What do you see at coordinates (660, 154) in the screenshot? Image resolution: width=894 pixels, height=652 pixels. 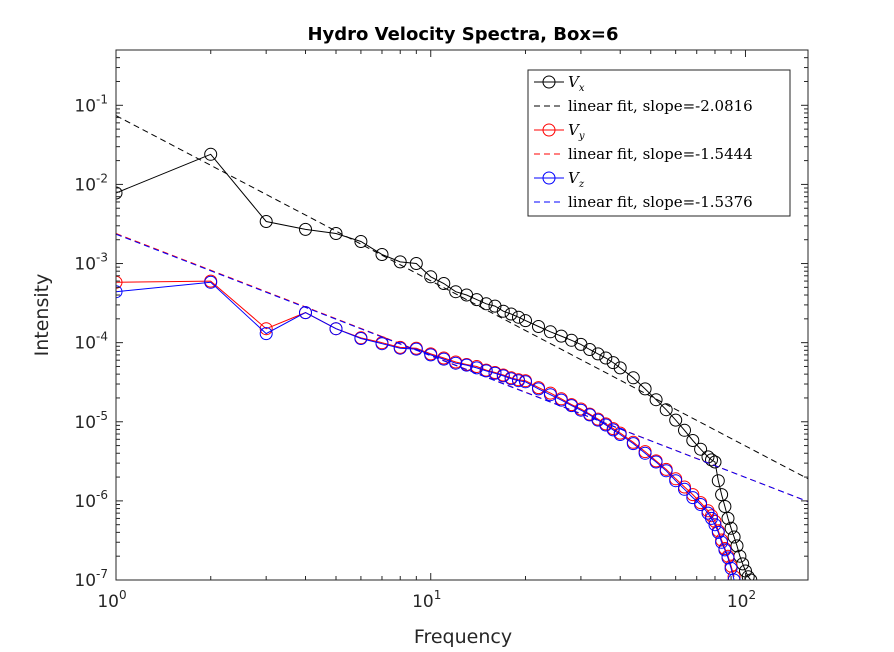 I see `legend-entry-label: linear fit, slope=-1.5444` at bounding box center [660, 154].